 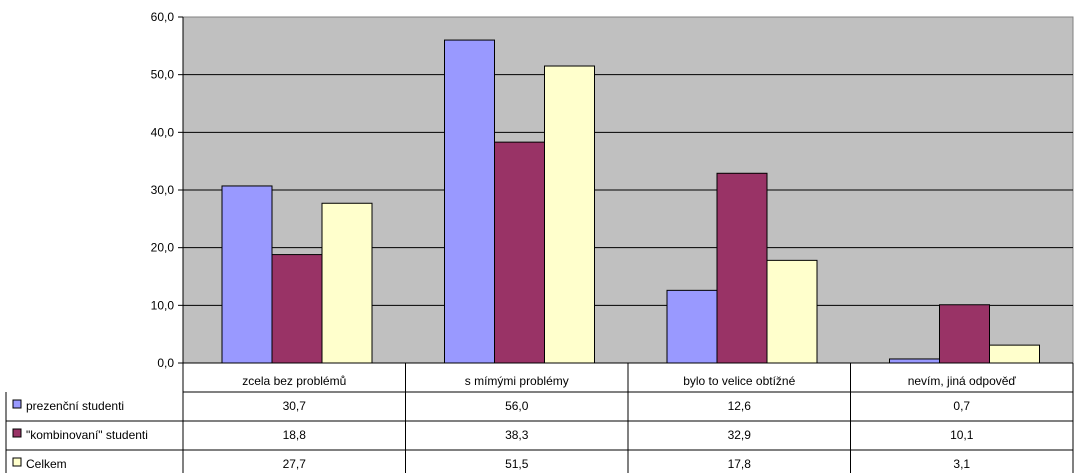 I want to click on y-tick-label: 10,0, so click(x=163, y=305).